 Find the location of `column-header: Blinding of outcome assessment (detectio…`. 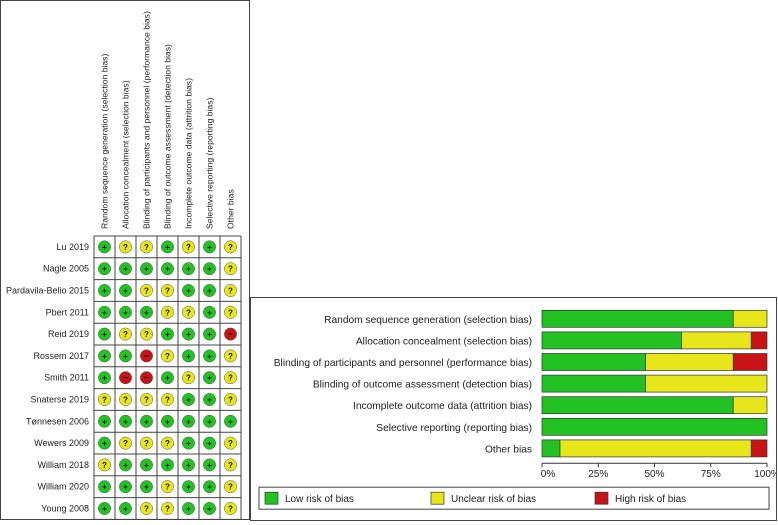

column-header: Blinding of outcome assessment (detectio… is located at coordinates (168, 136).